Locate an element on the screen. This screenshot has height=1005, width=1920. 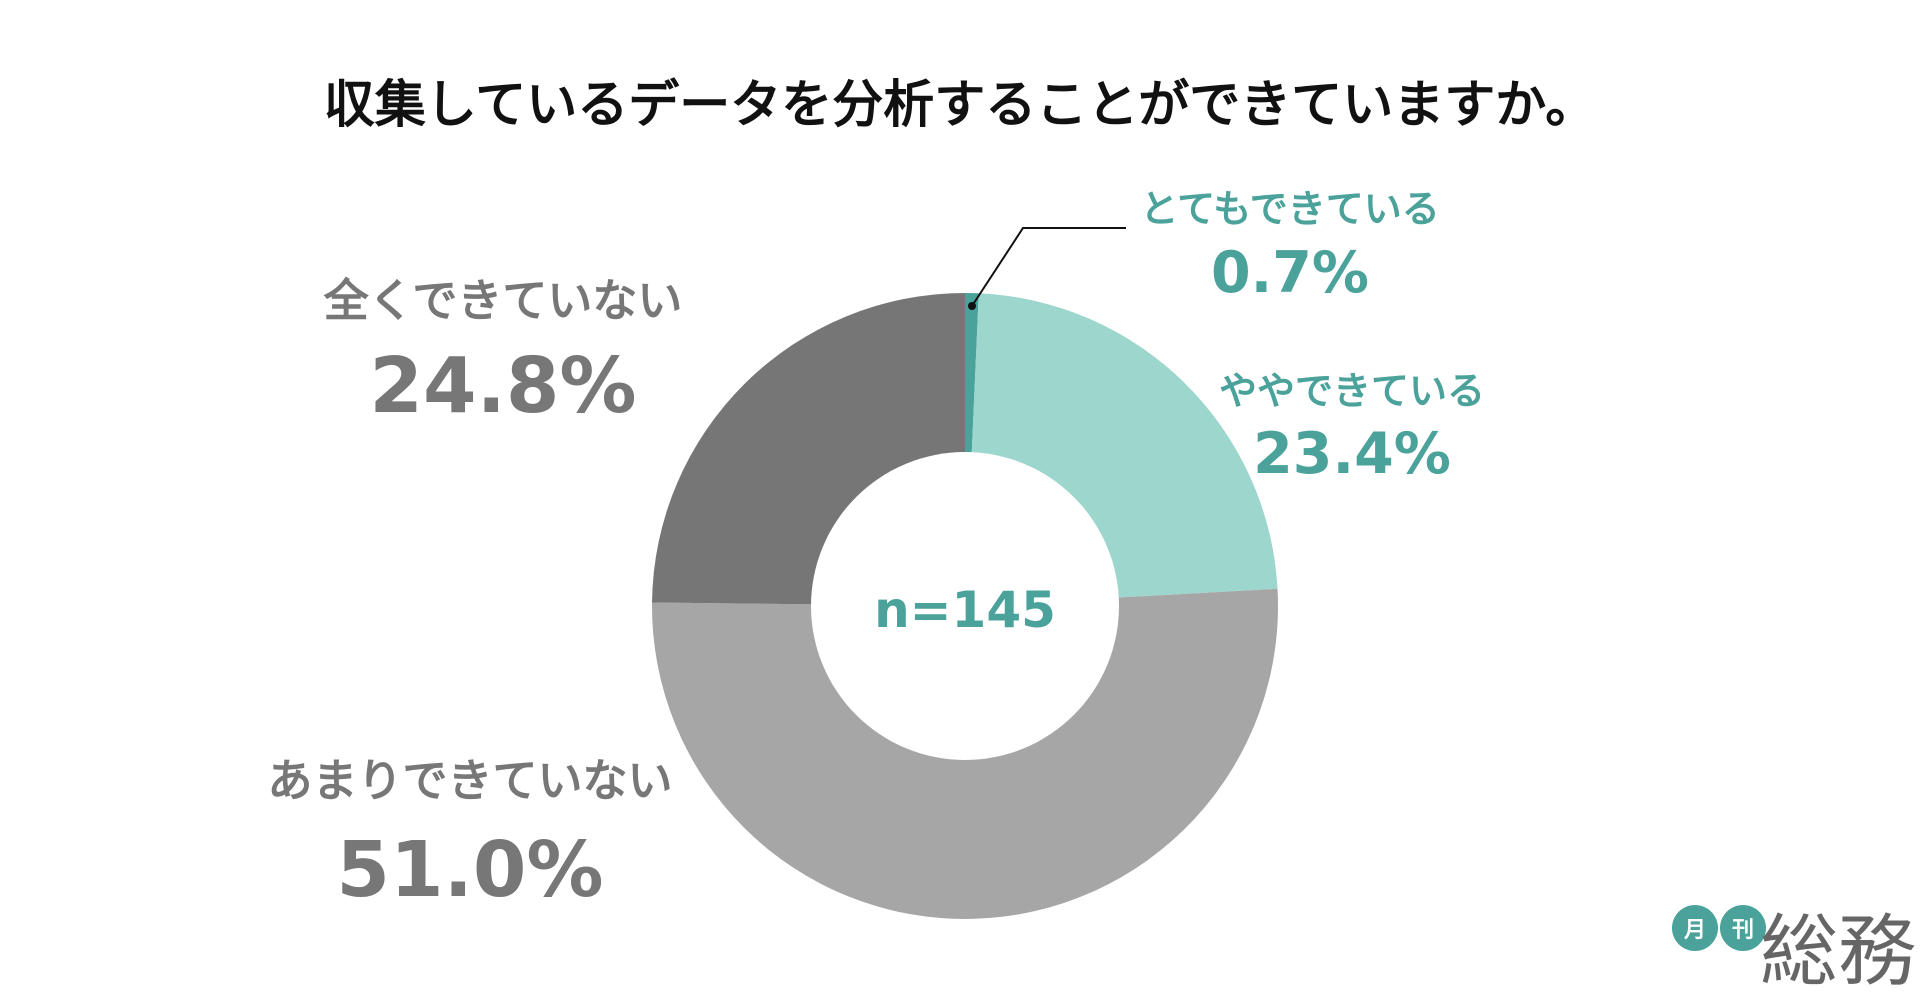
chart-title: 収集しているデータを分析することができていますか。 is located at coordinates (960, 105).